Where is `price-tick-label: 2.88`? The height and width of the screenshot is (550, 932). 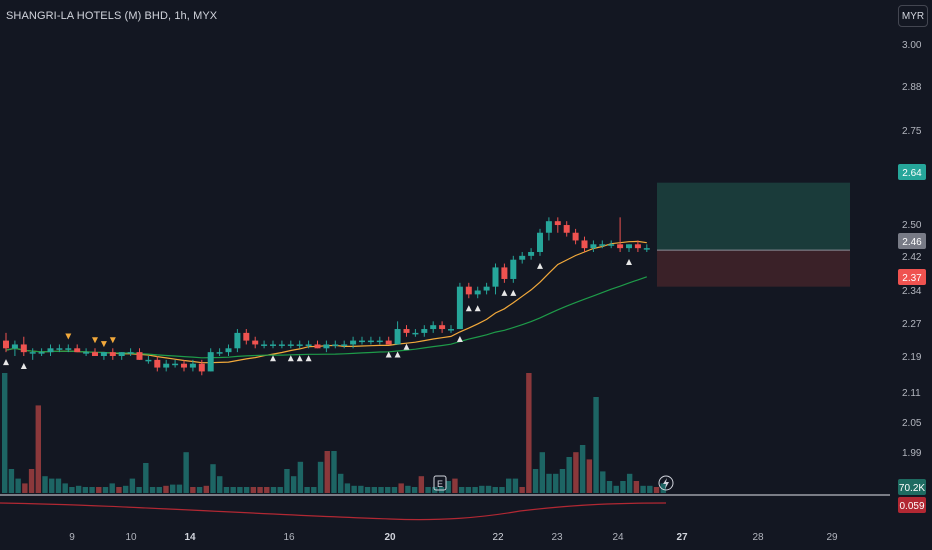 price-tick-label: 2.88 is located at coordinates (912, 87).